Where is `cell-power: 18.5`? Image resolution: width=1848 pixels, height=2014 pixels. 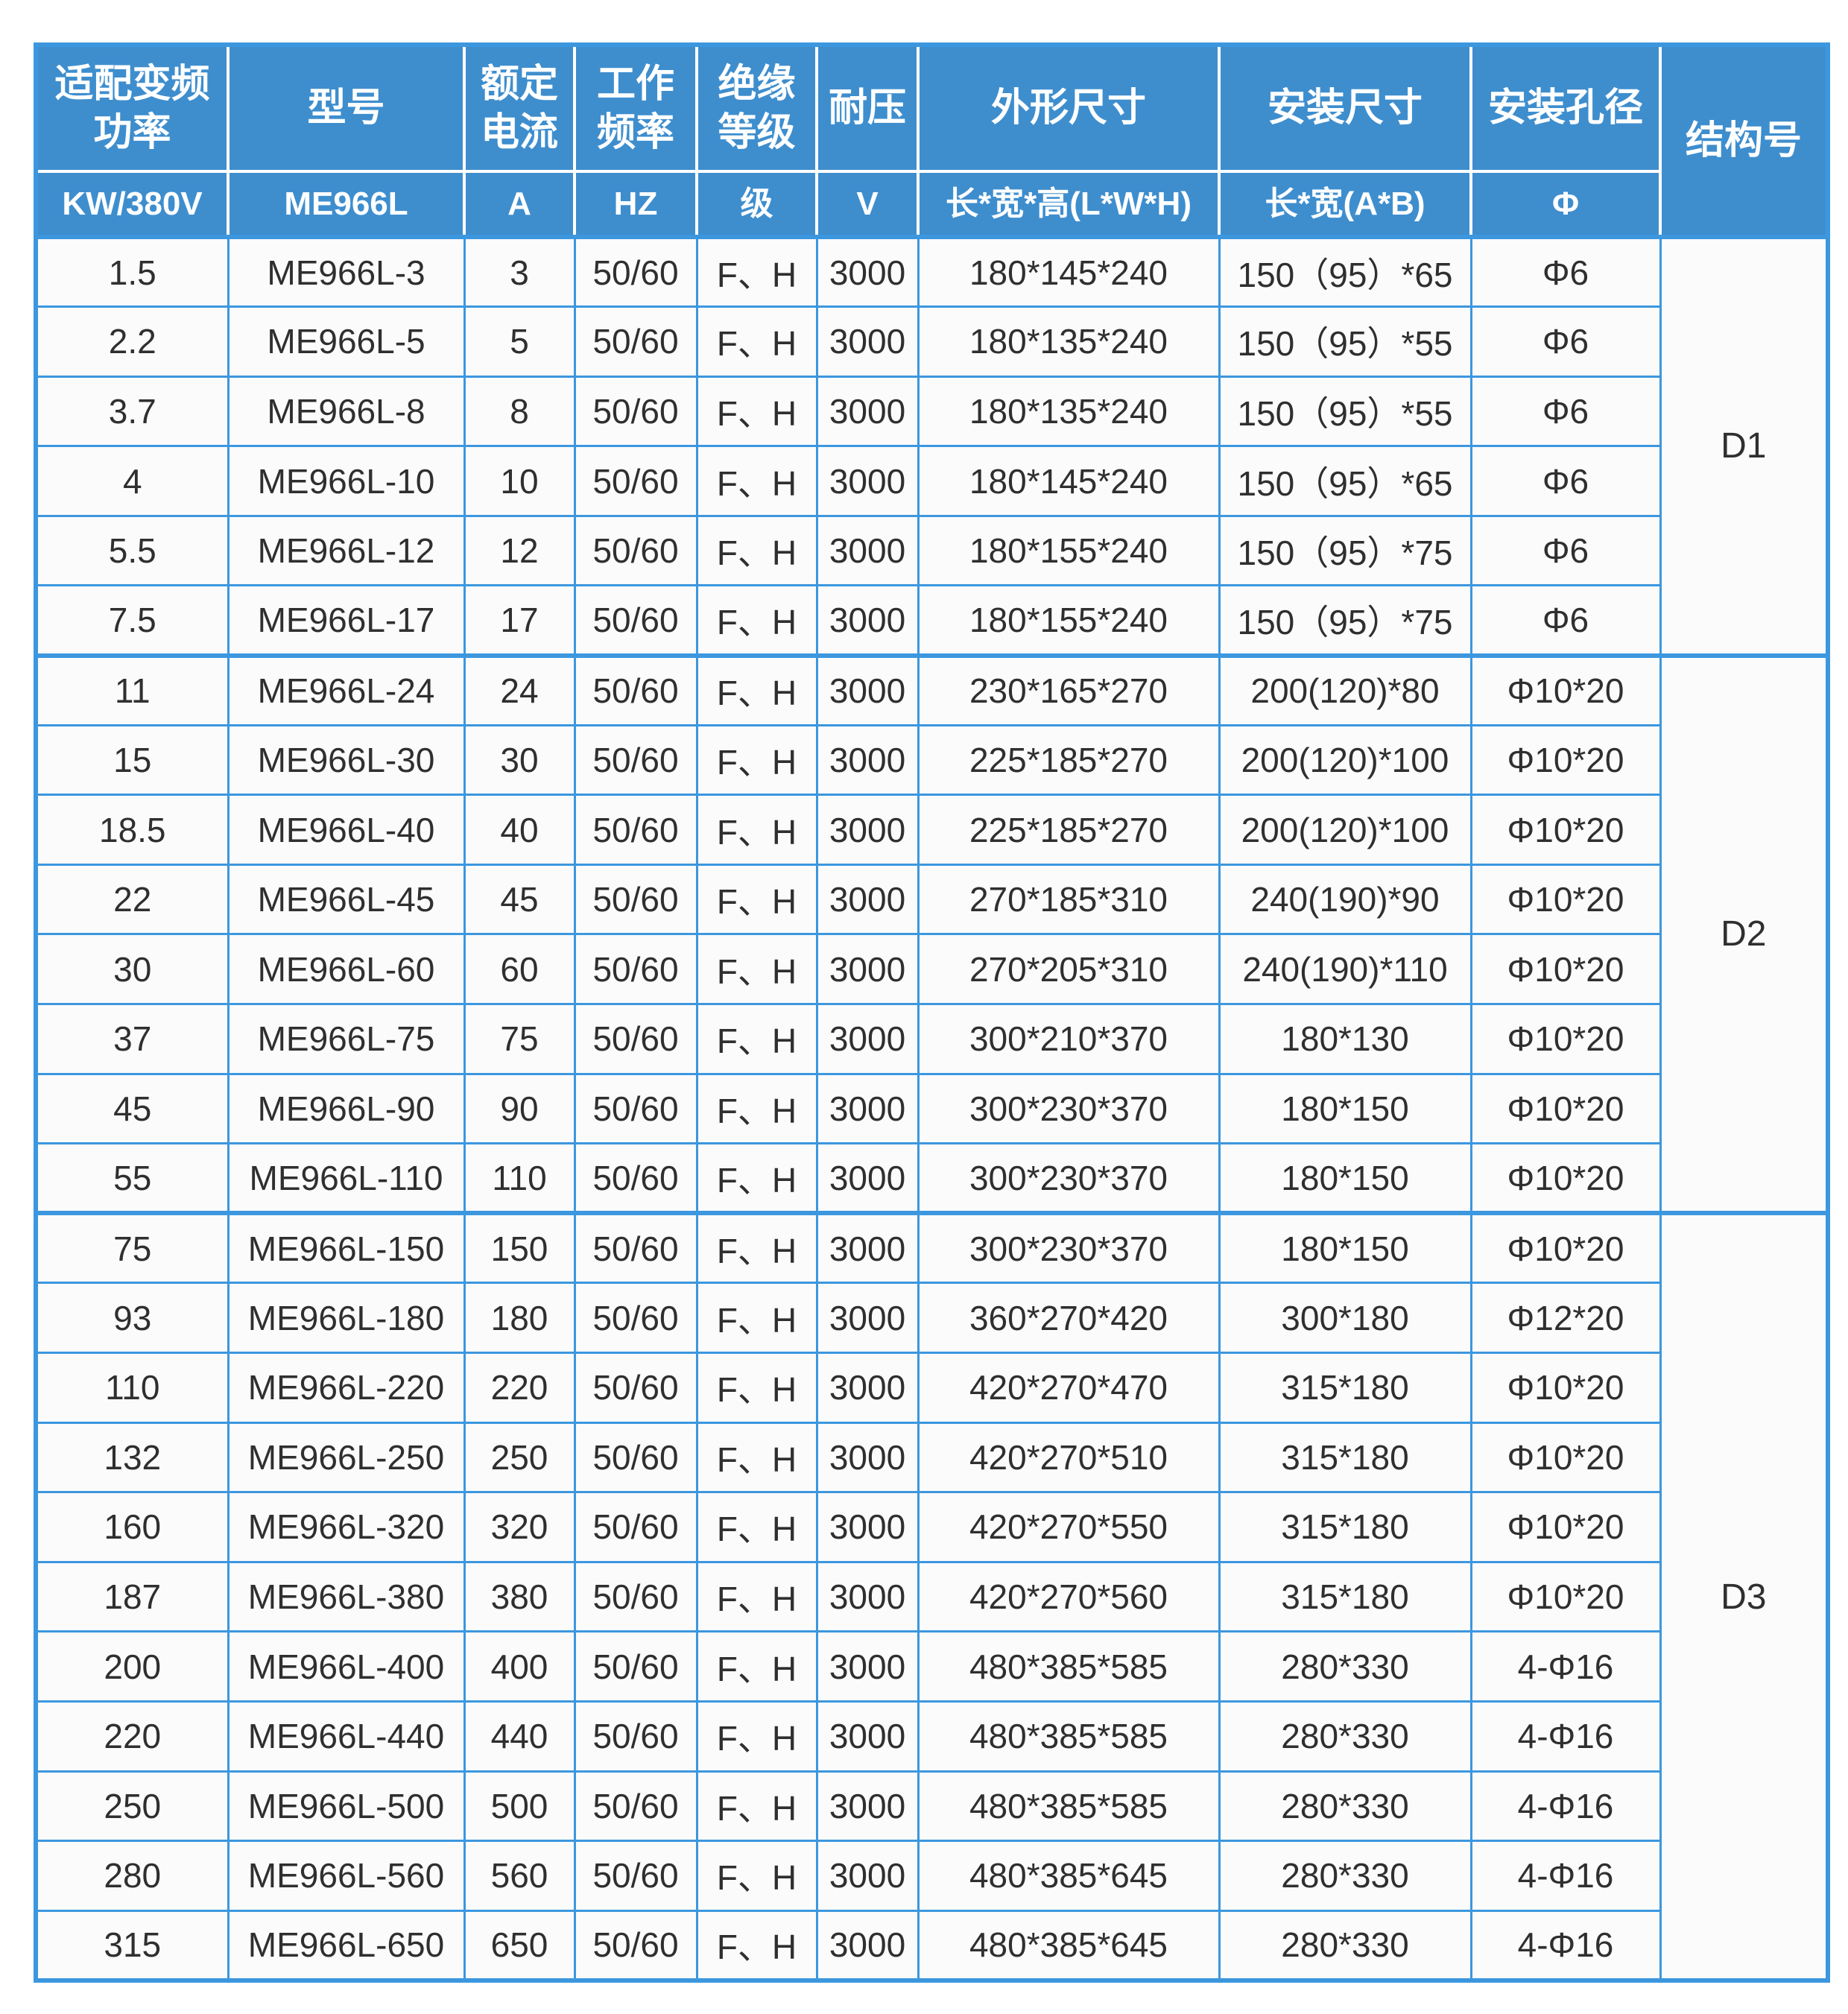 cell-power: 18.5 is located at coordinates (132, 830).